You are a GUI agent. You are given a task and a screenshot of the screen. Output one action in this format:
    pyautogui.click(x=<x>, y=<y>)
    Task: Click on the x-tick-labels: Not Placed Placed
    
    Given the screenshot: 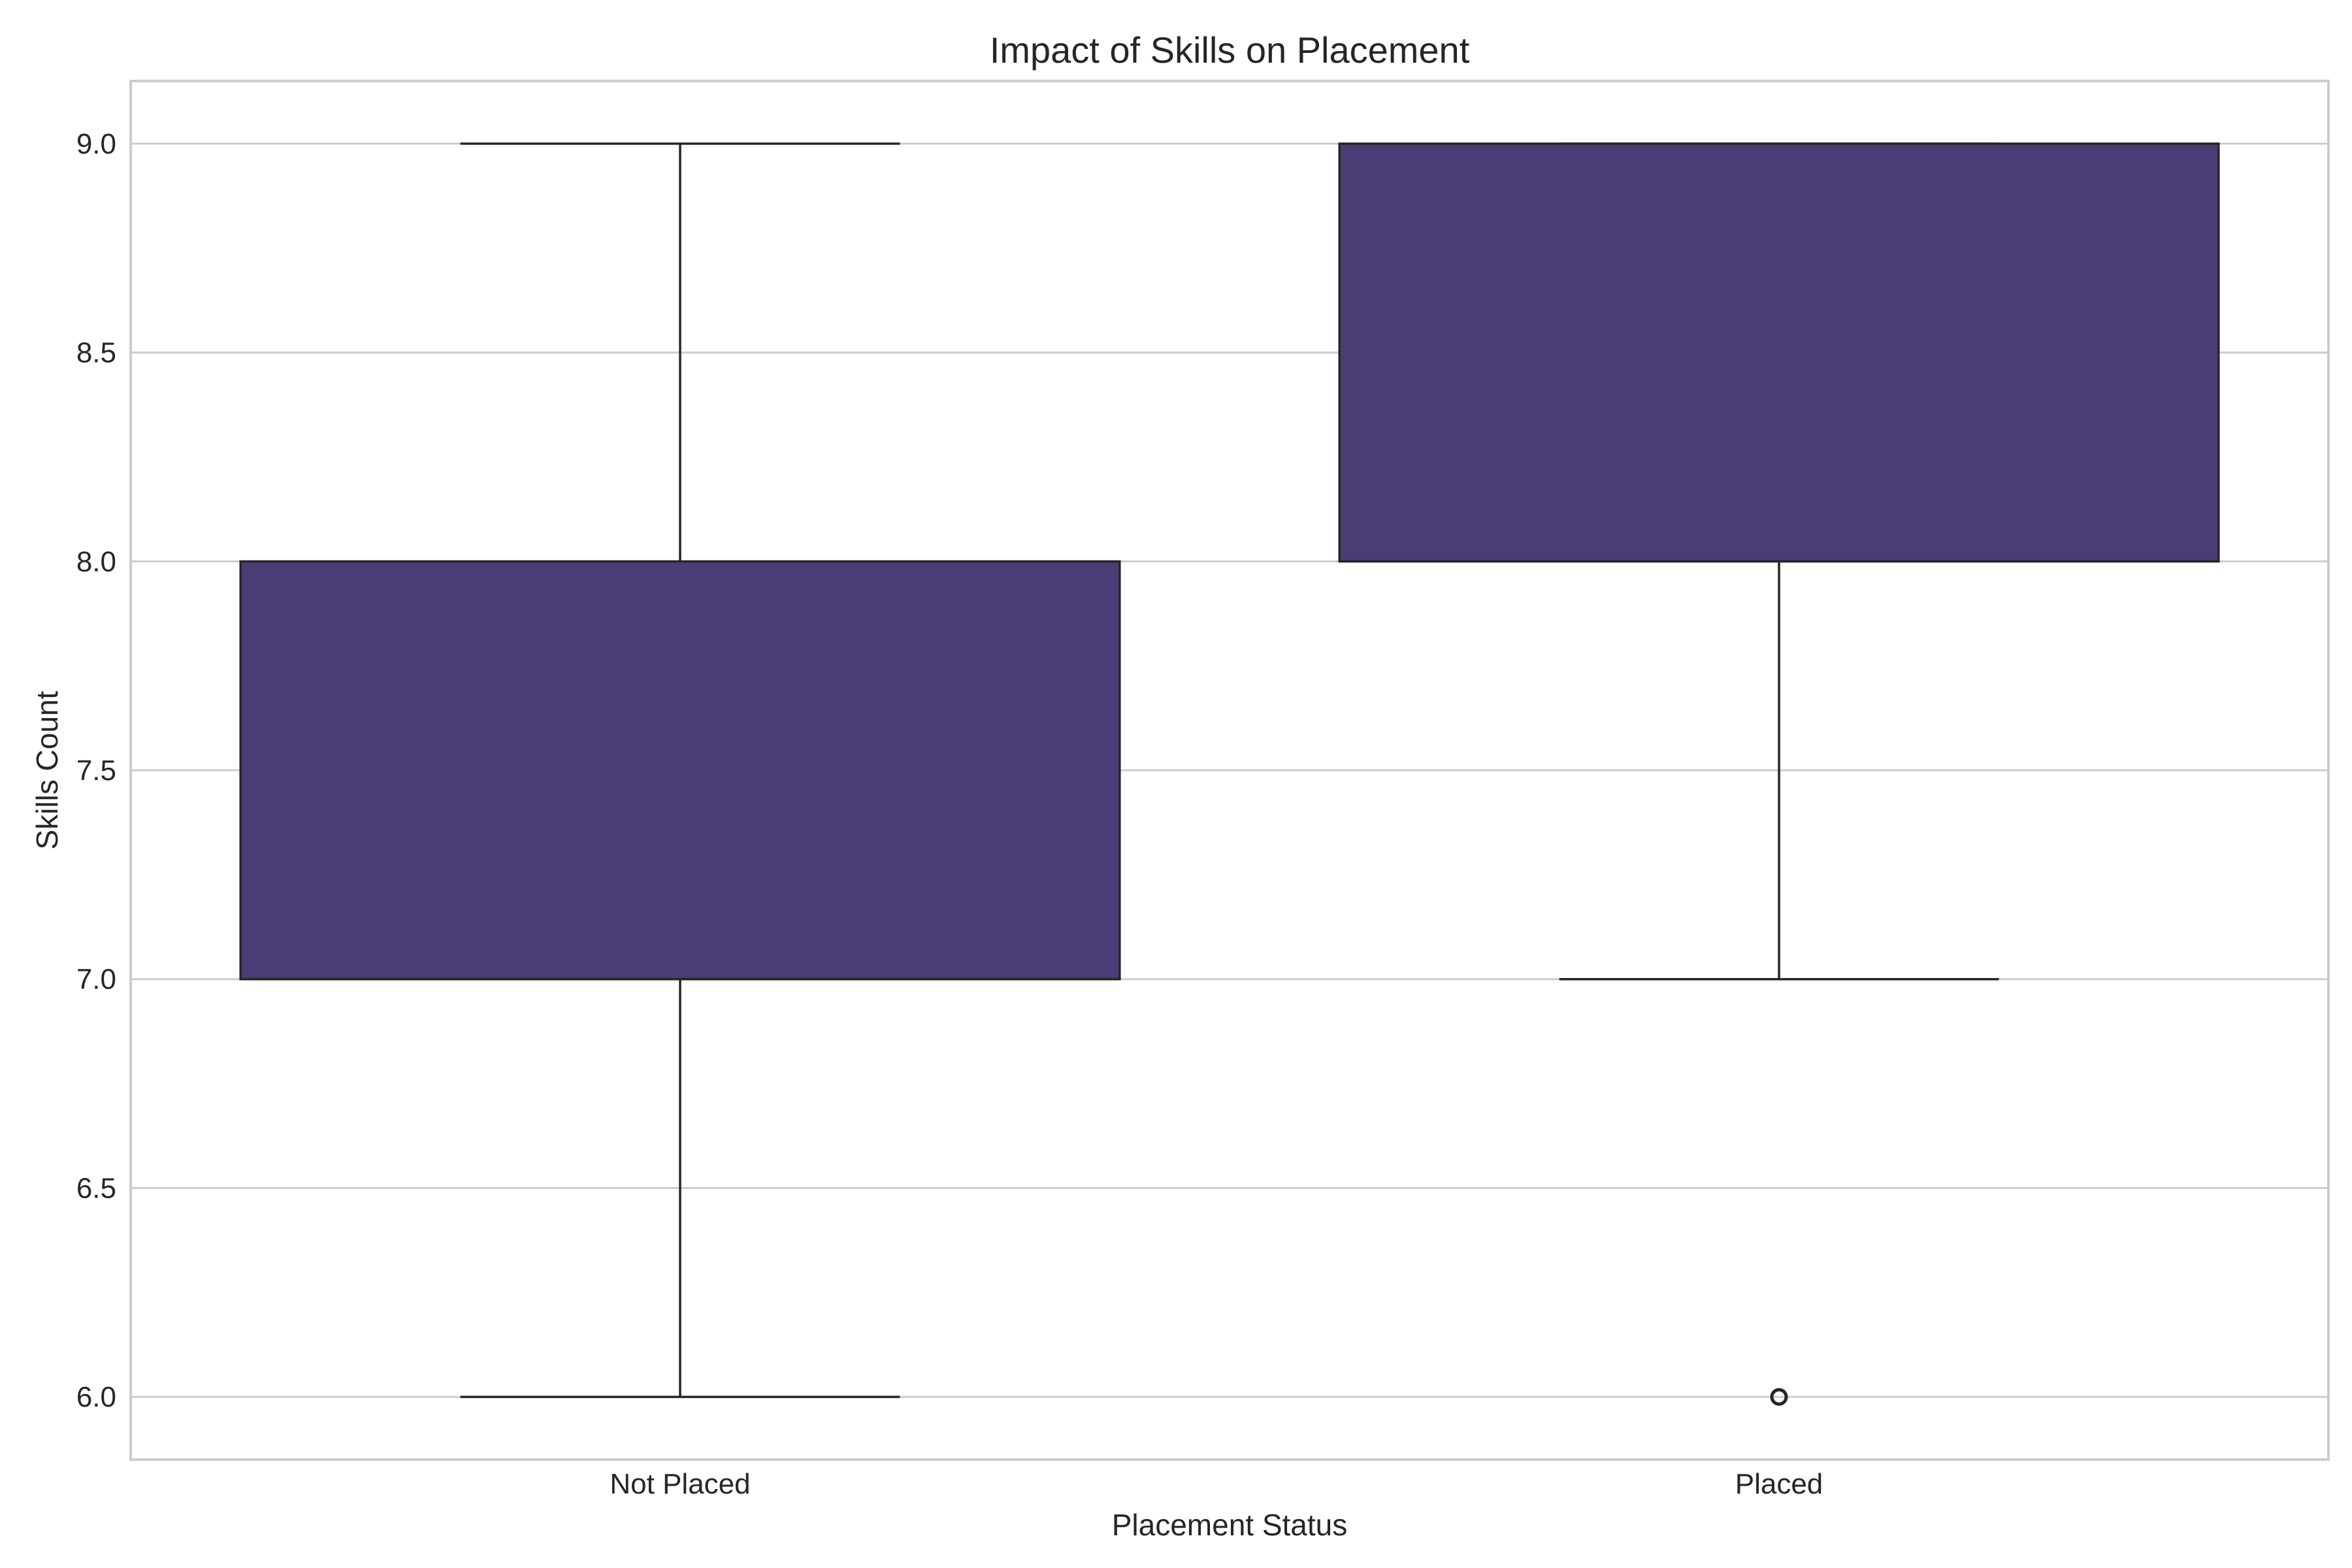 What is the action you would take?
    pyautogui.click(x=1216, y=1484)
    